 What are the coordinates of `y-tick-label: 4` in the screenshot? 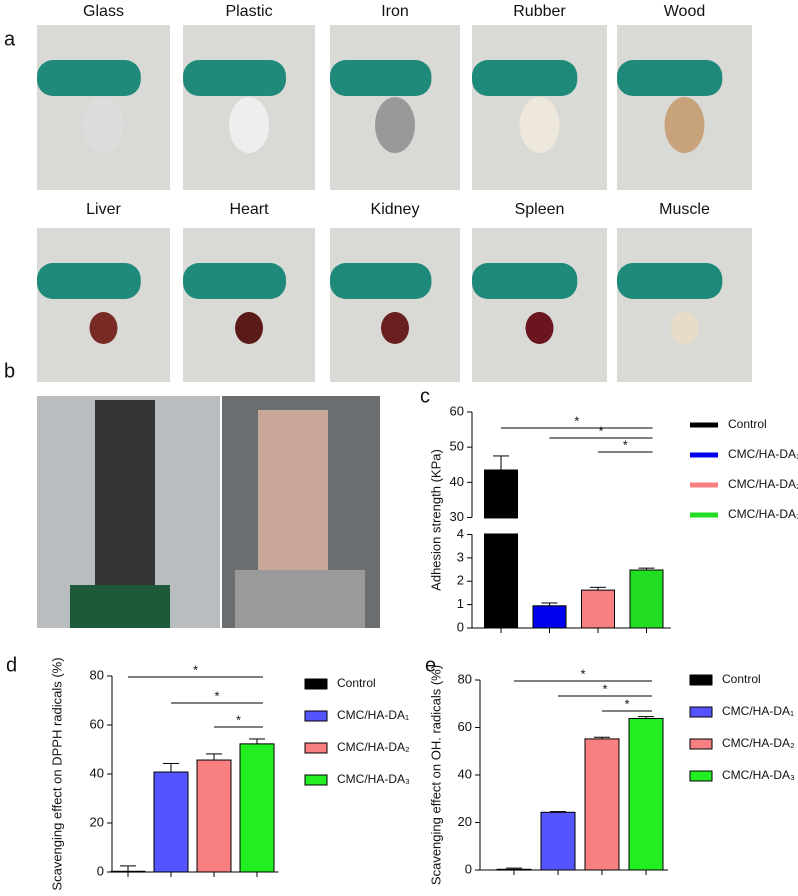 It's located at (460, 533).